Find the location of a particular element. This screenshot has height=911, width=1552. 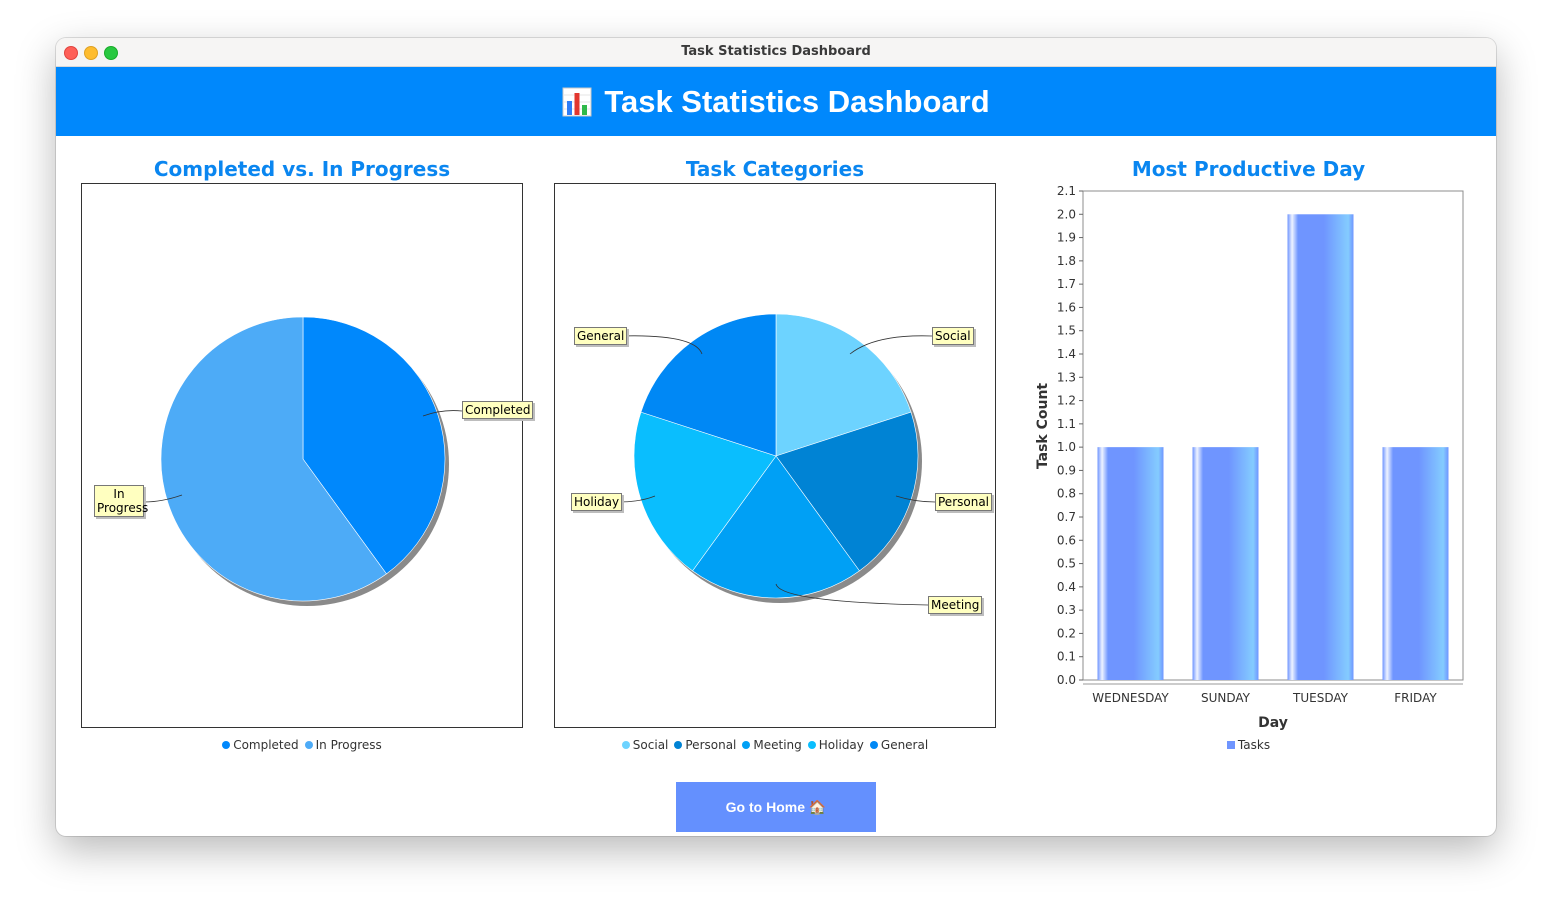

legend-label: In Progress is located at coordinates (348, 745).